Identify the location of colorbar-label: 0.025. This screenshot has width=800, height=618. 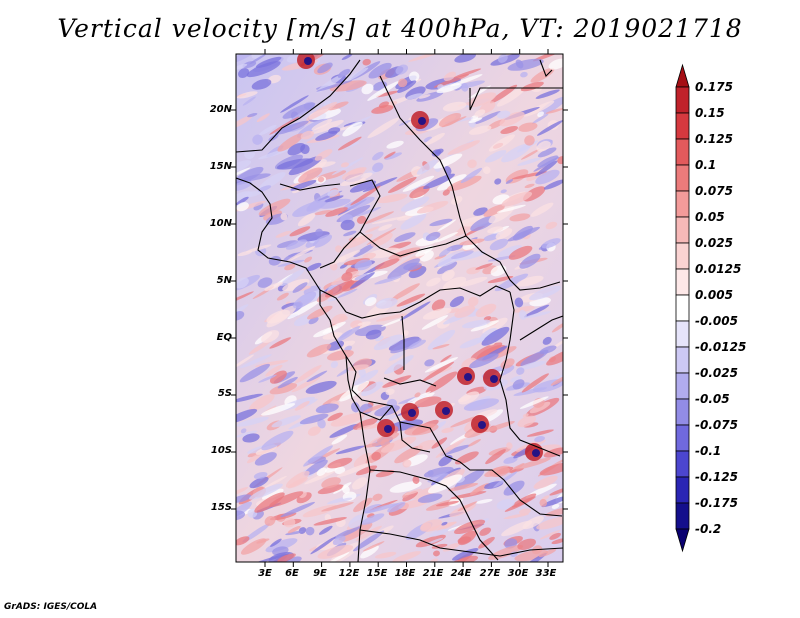
(714, 243).